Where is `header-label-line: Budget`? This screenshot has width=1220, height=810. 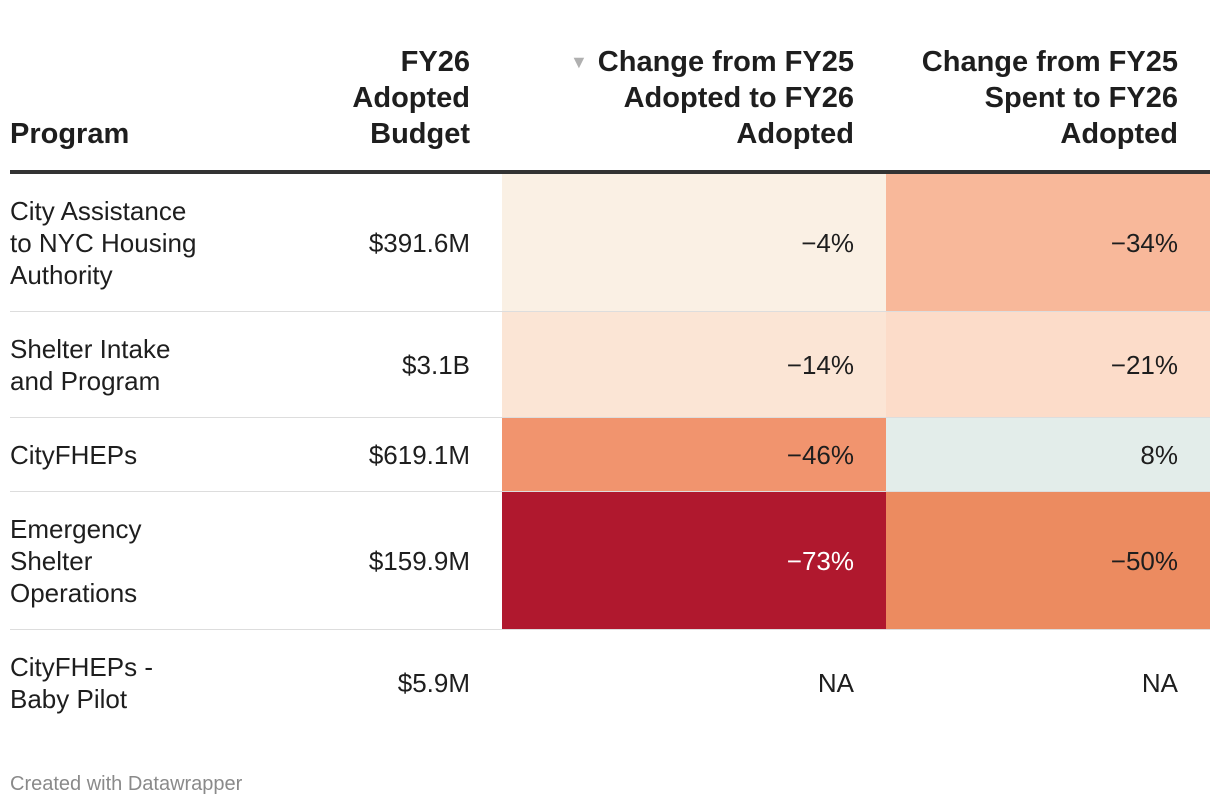 header-label-line: Budget is located at coordinates (420, 134).